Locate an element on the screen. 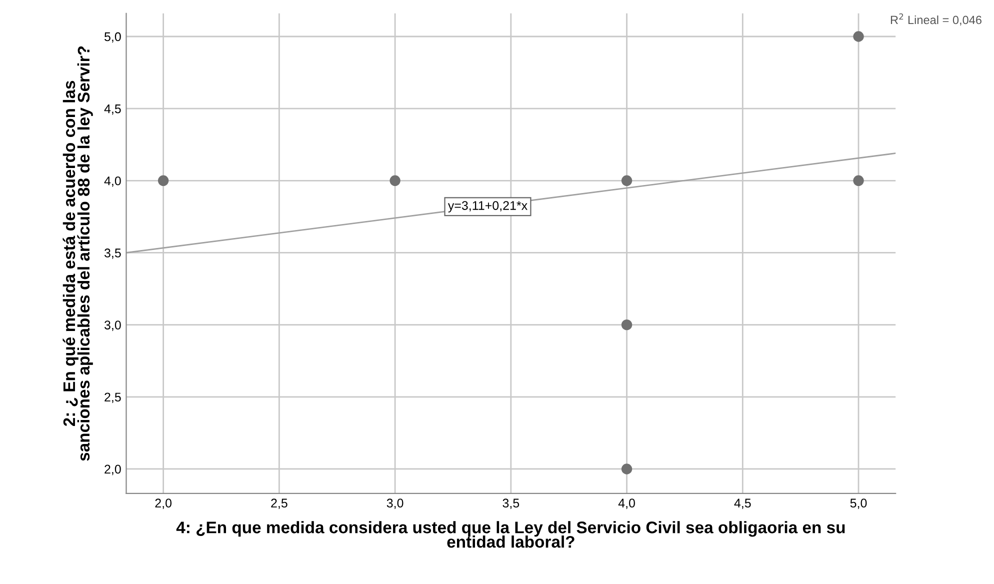 This screenshot has height=584, width=994. y-tick-label: 4,0 is located at coordinates (112, 181).